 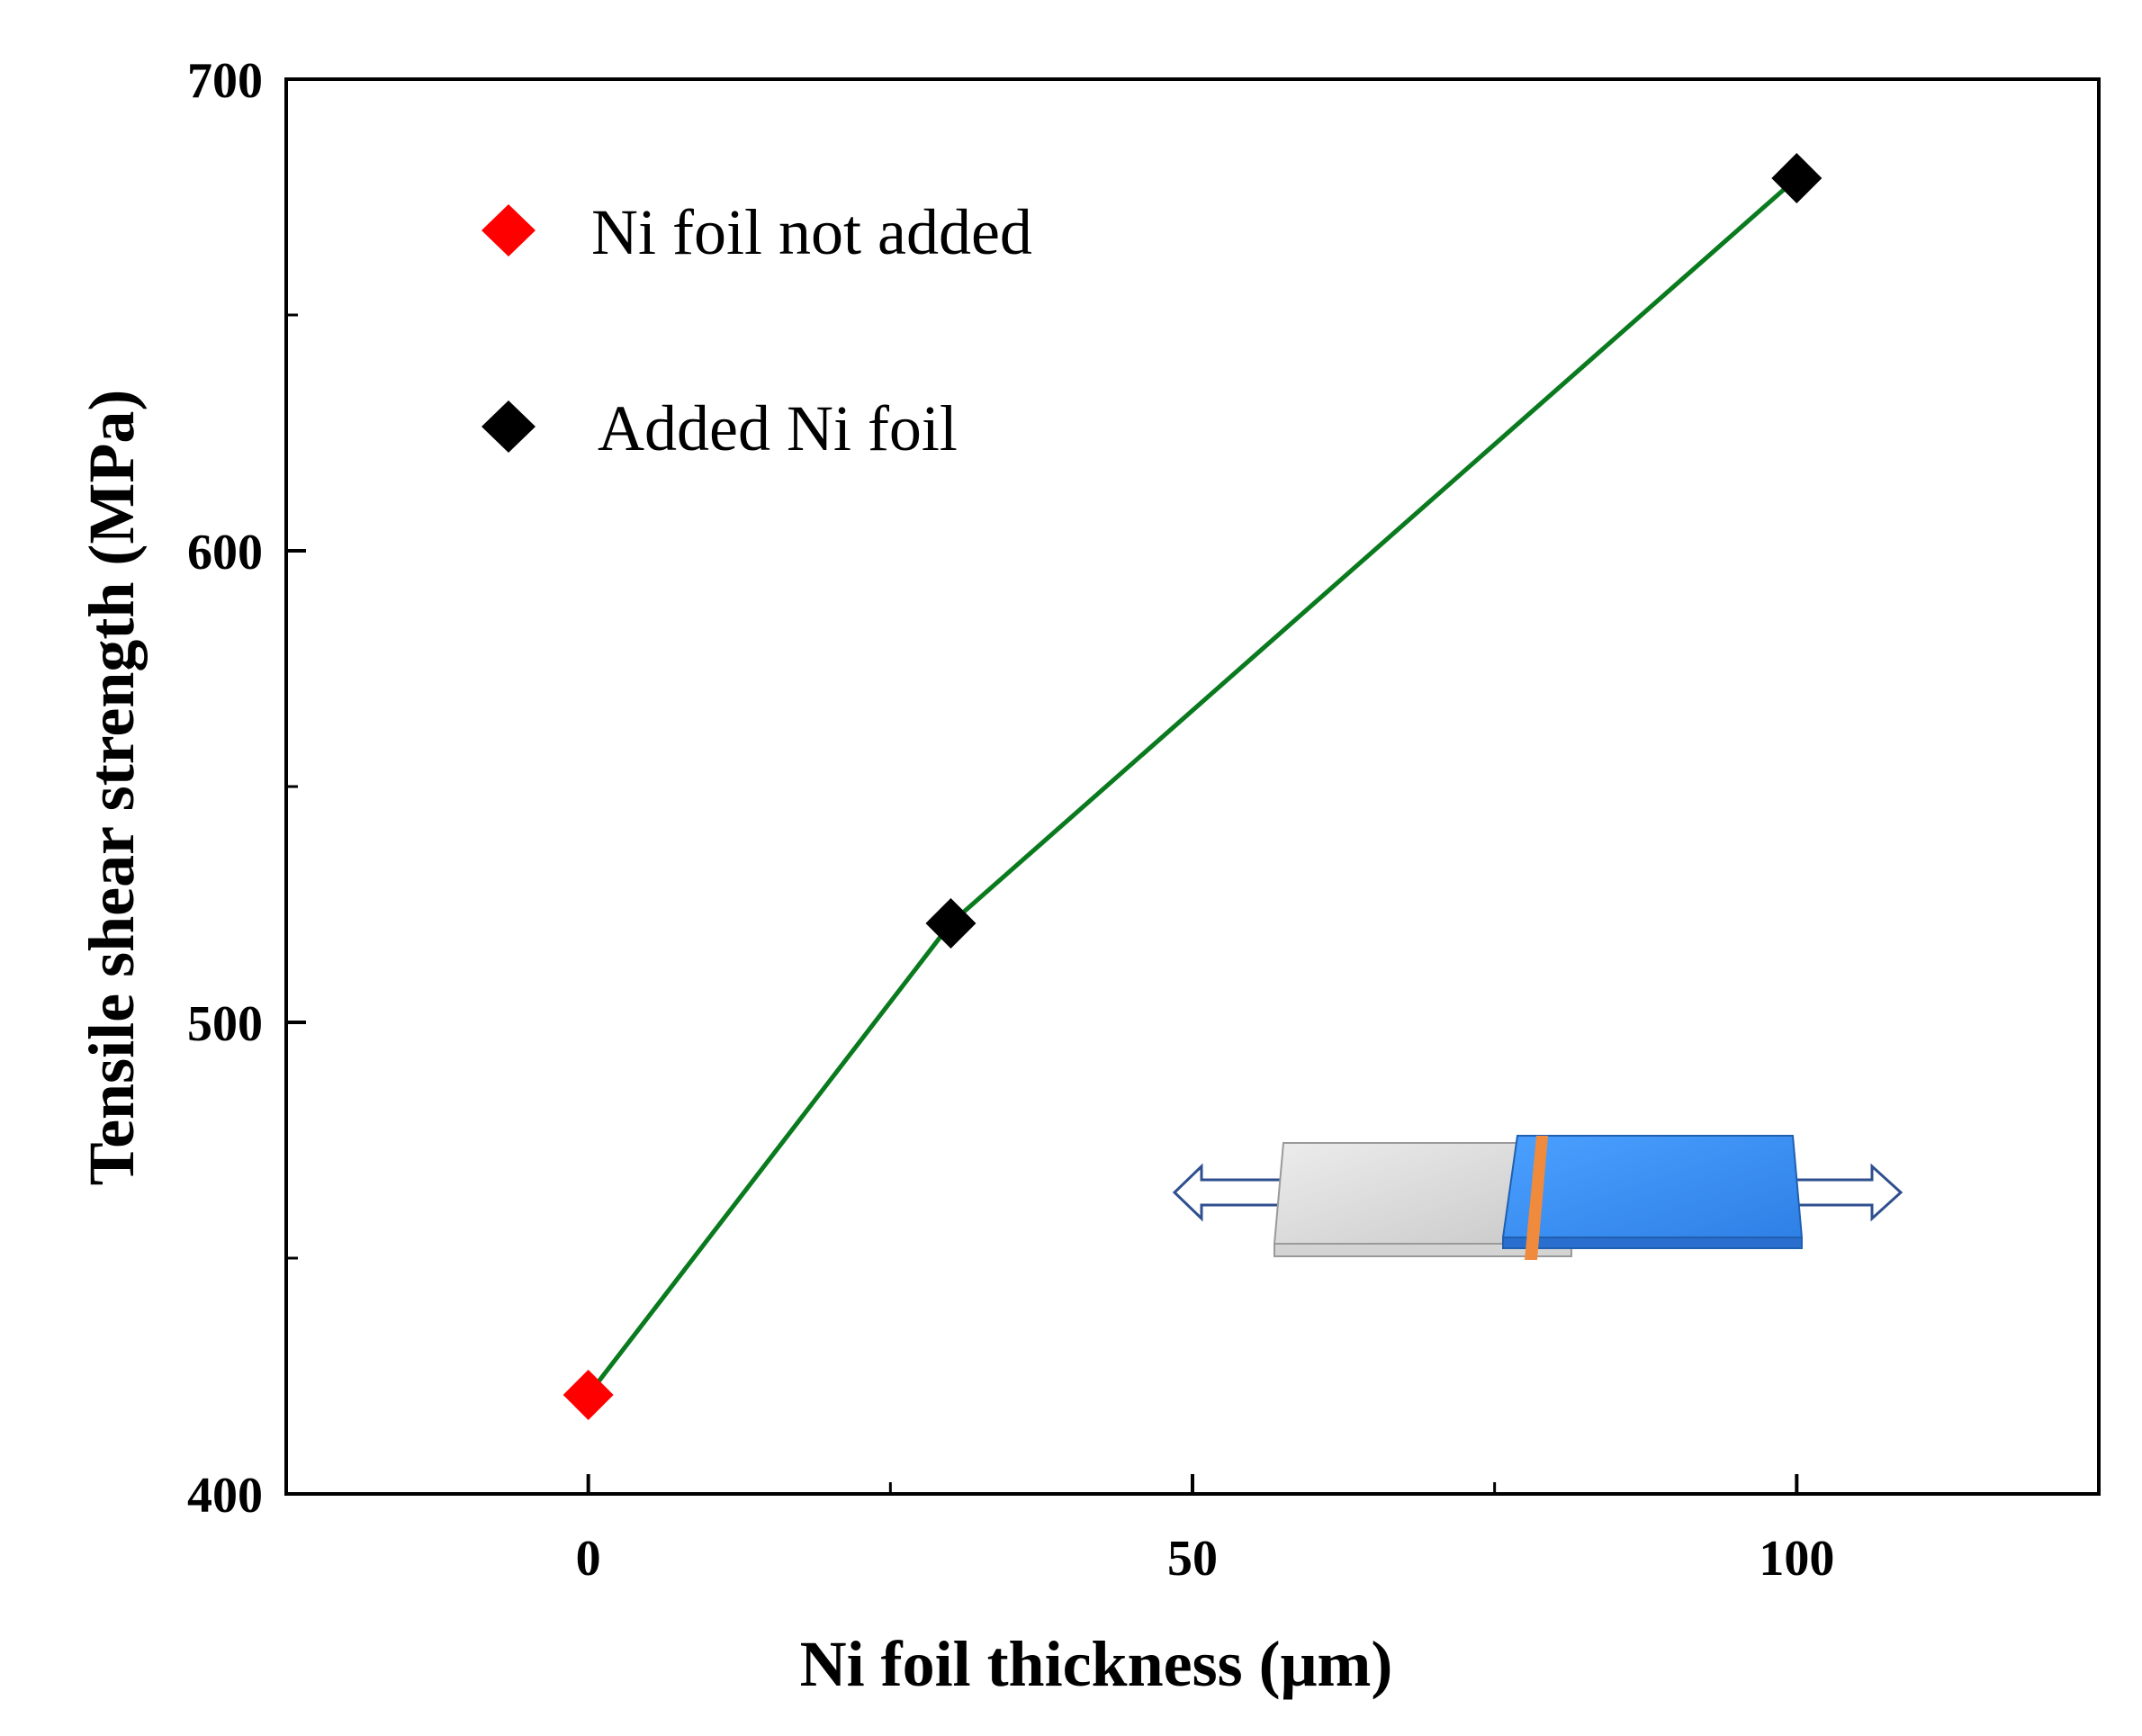 What do you see at coordinates (225, 552) in the screenshot?
I see `y-tick-label: 600` at bounding box center [225, 552].